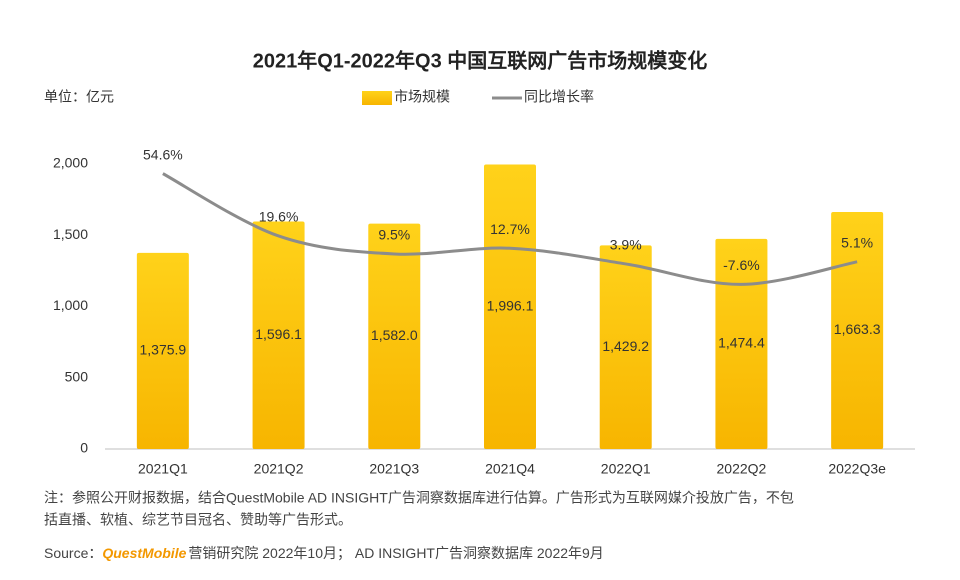 The image size is (960, 580). What do you see at coordinates (79, 97) in the screenshot?
I see `unit-label: 单位：亿元` at bounding box center [79, 97].